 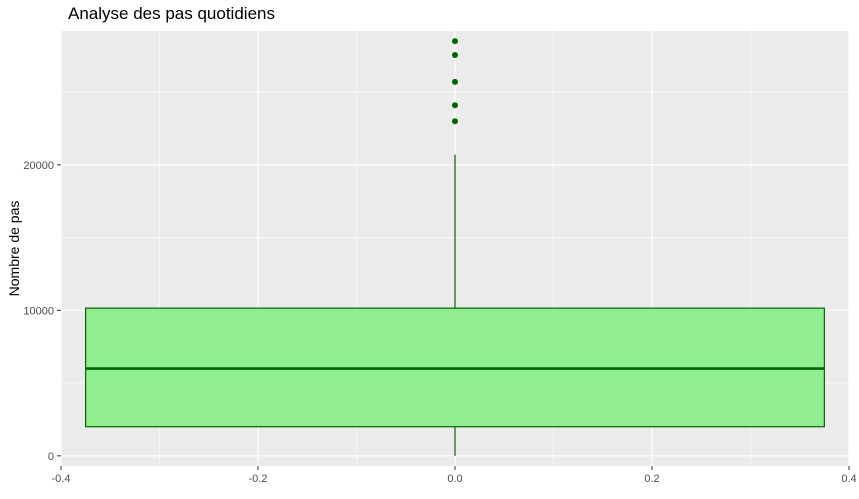 I want to click on y-tick-label: 10000, so click(x=38, y=311).